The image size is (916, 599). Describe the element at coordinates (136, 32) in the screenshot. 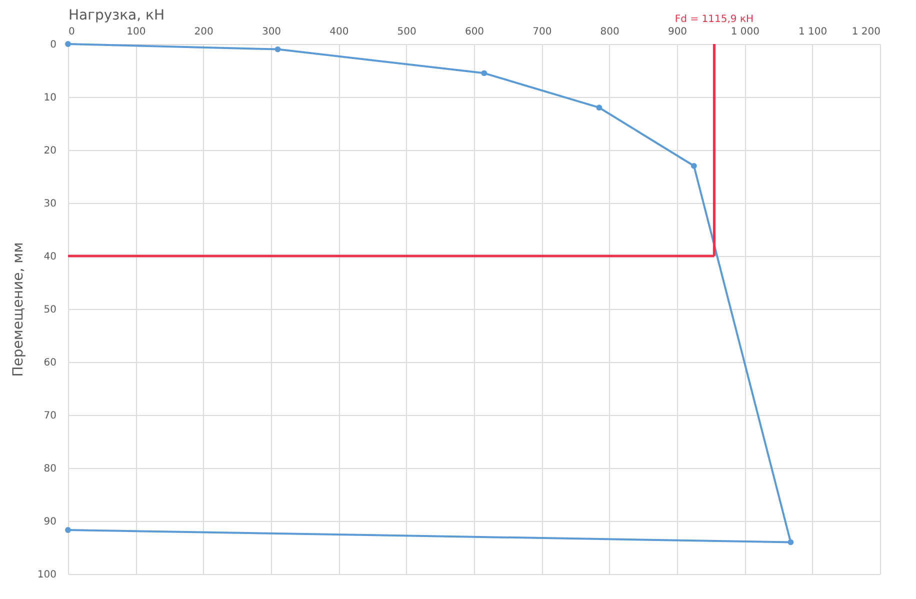

I see `x-tick-label: 100` at that location.